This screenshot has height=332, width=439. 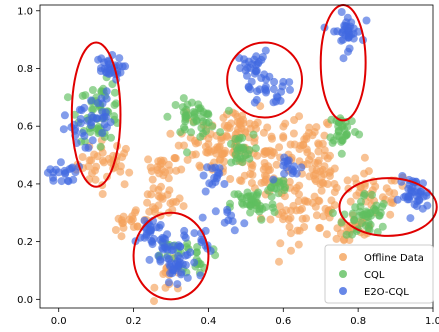 I want to click on y-tick-label: 0.8, so click(x=25, y=69).